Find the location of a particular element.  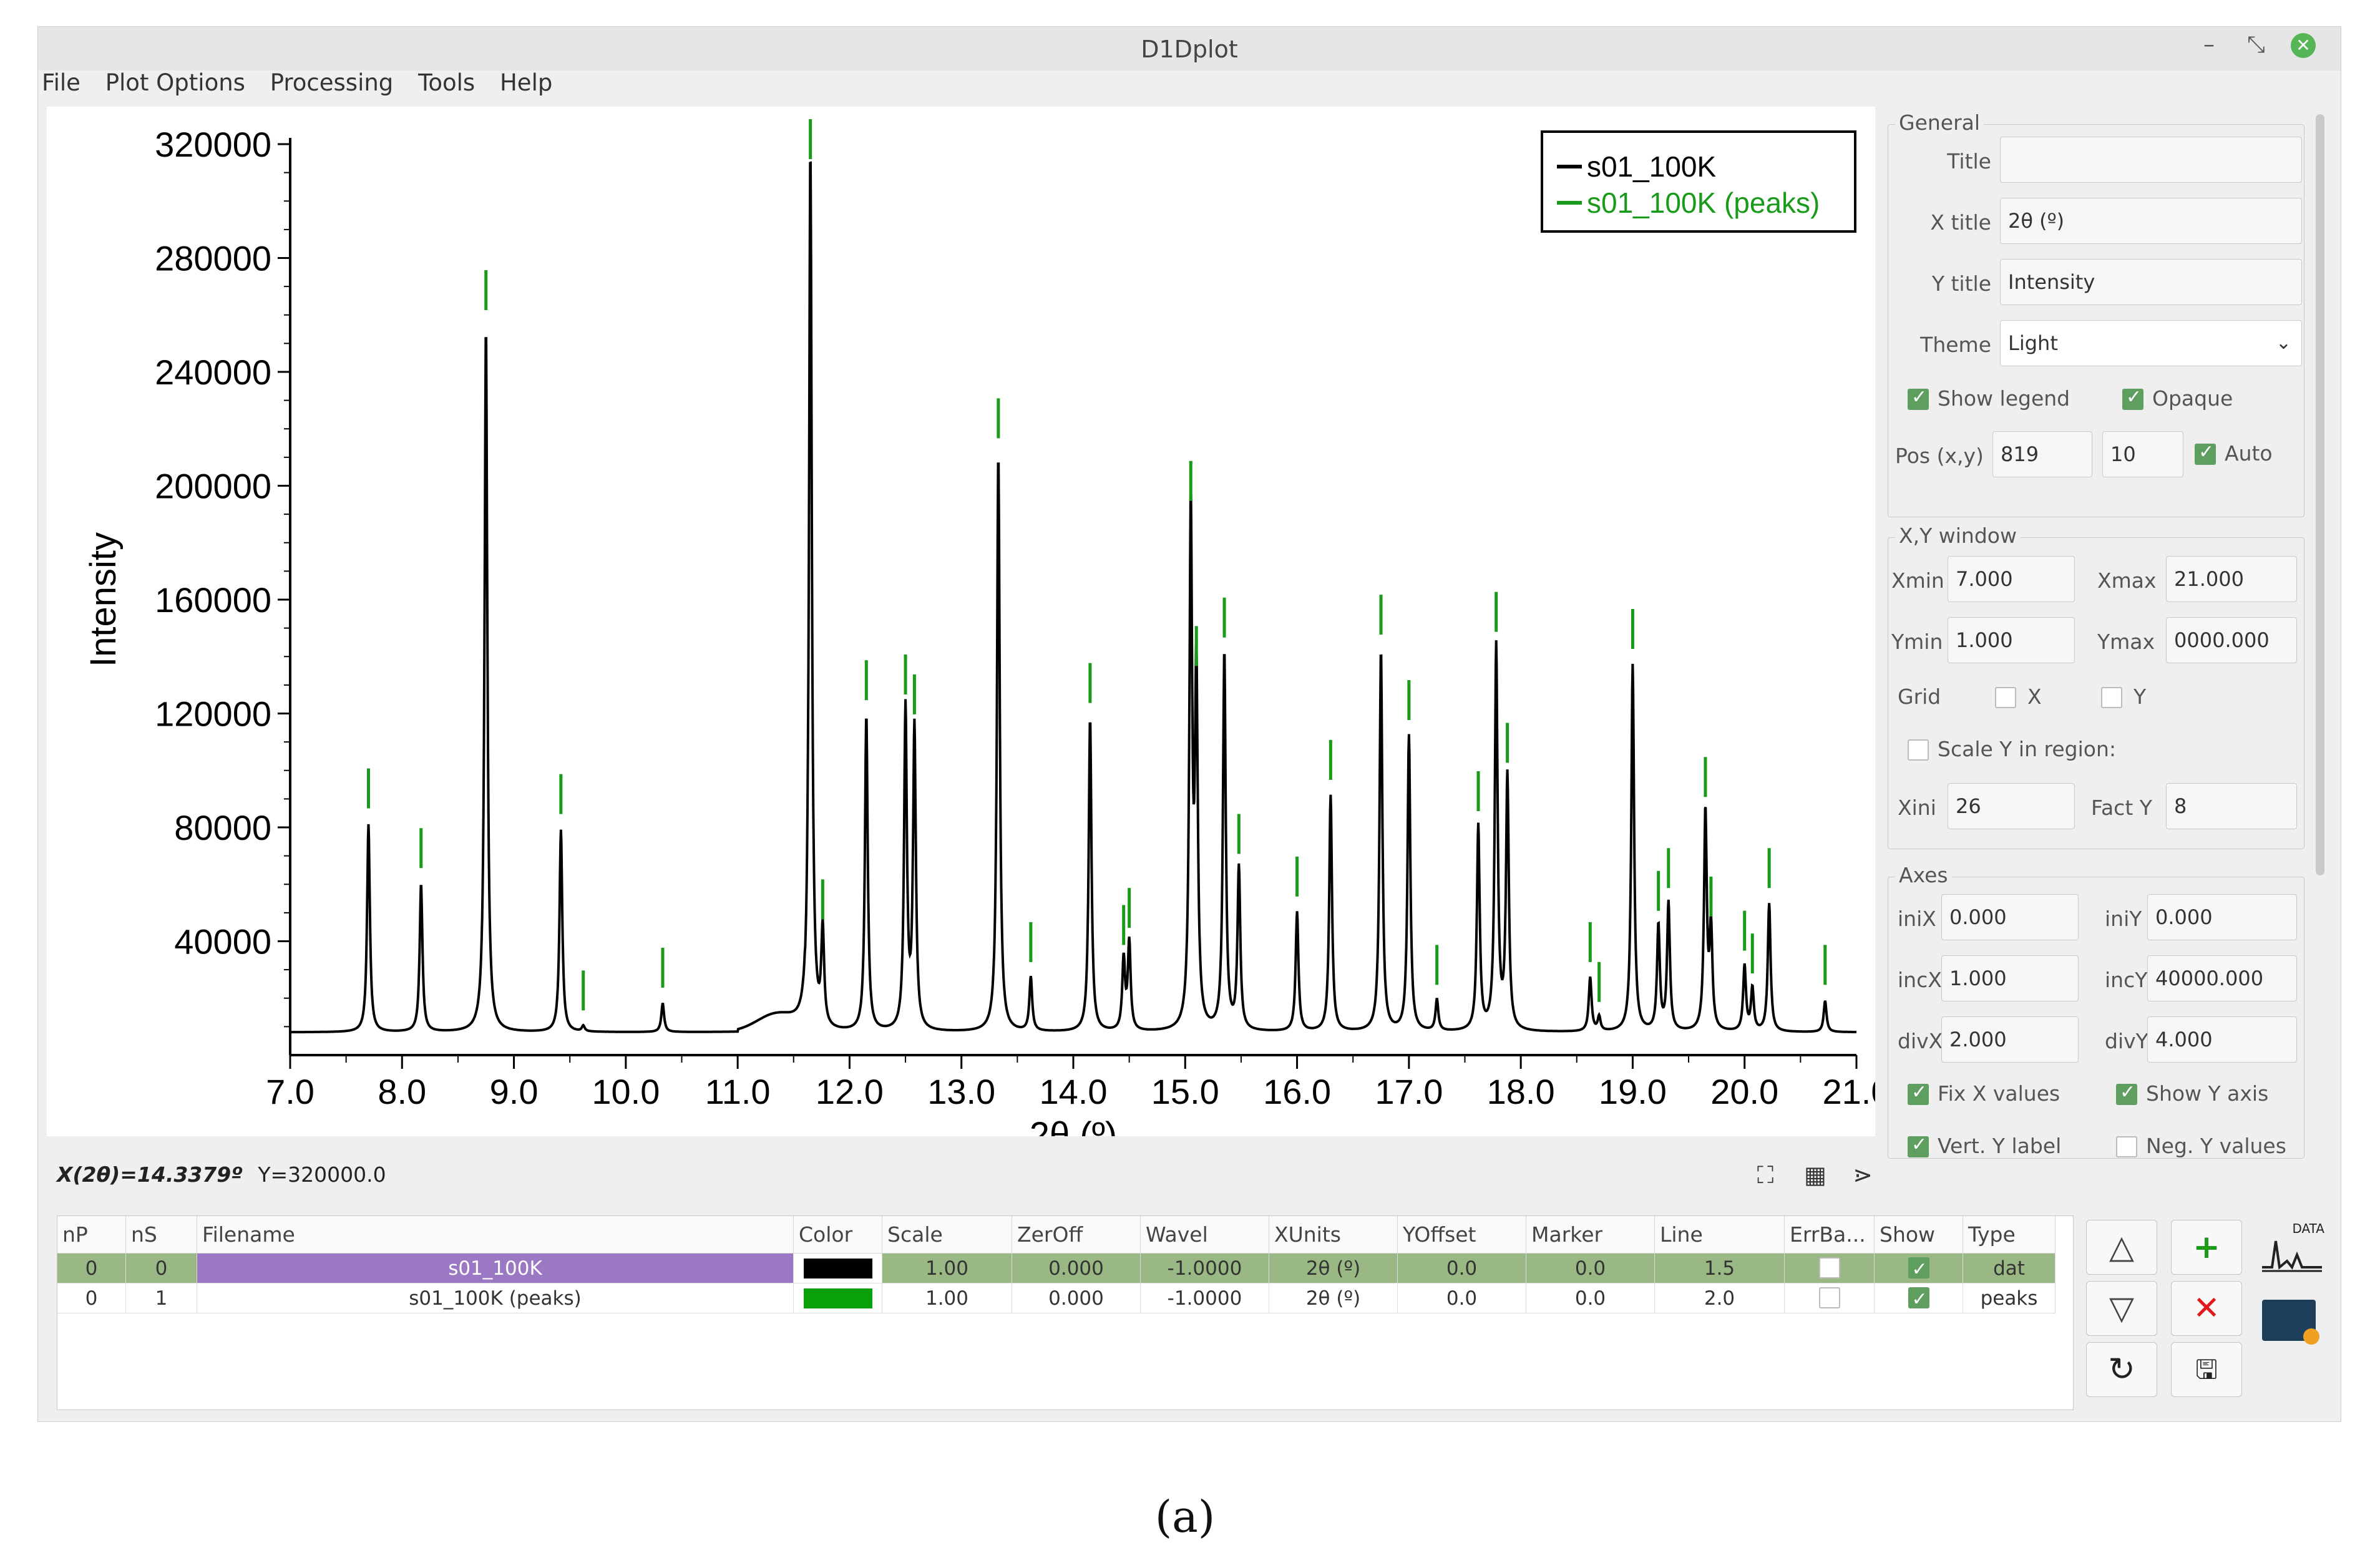

x-tick-label: 9.0 is located at coordinates (514, 1091).